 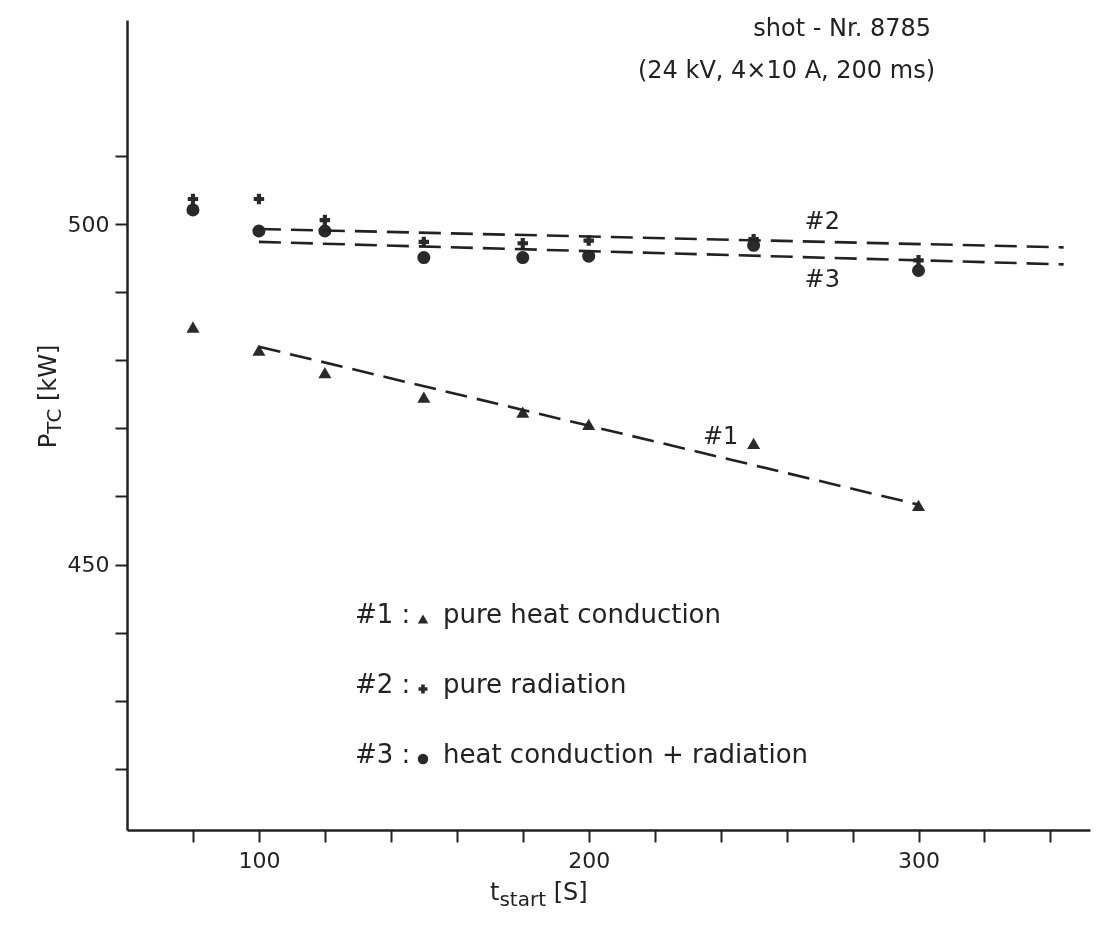 What do you see at coordinates (539, 894) in the screenshot?
I see `x-axis-title: t$_{start}$ [S]` at bounding box center [539, 894].